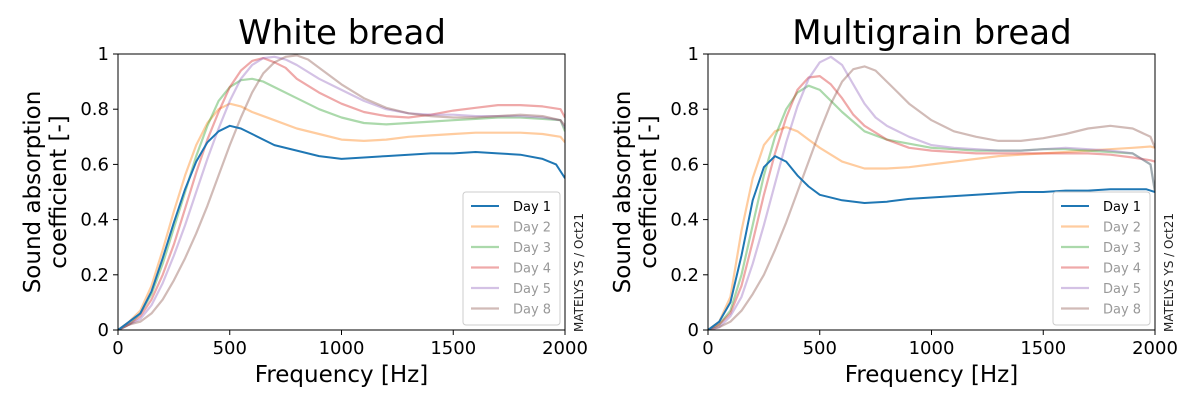 Image resolution: width=1200 pixels, height=409 pixels. I want to click on chart-title: White bread, so click(342, 33).